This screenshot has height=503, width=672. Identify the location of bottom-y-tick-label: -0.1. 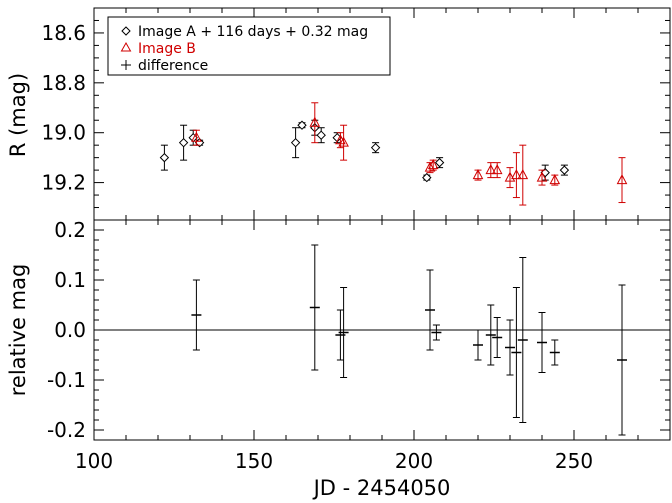
(66, 380).